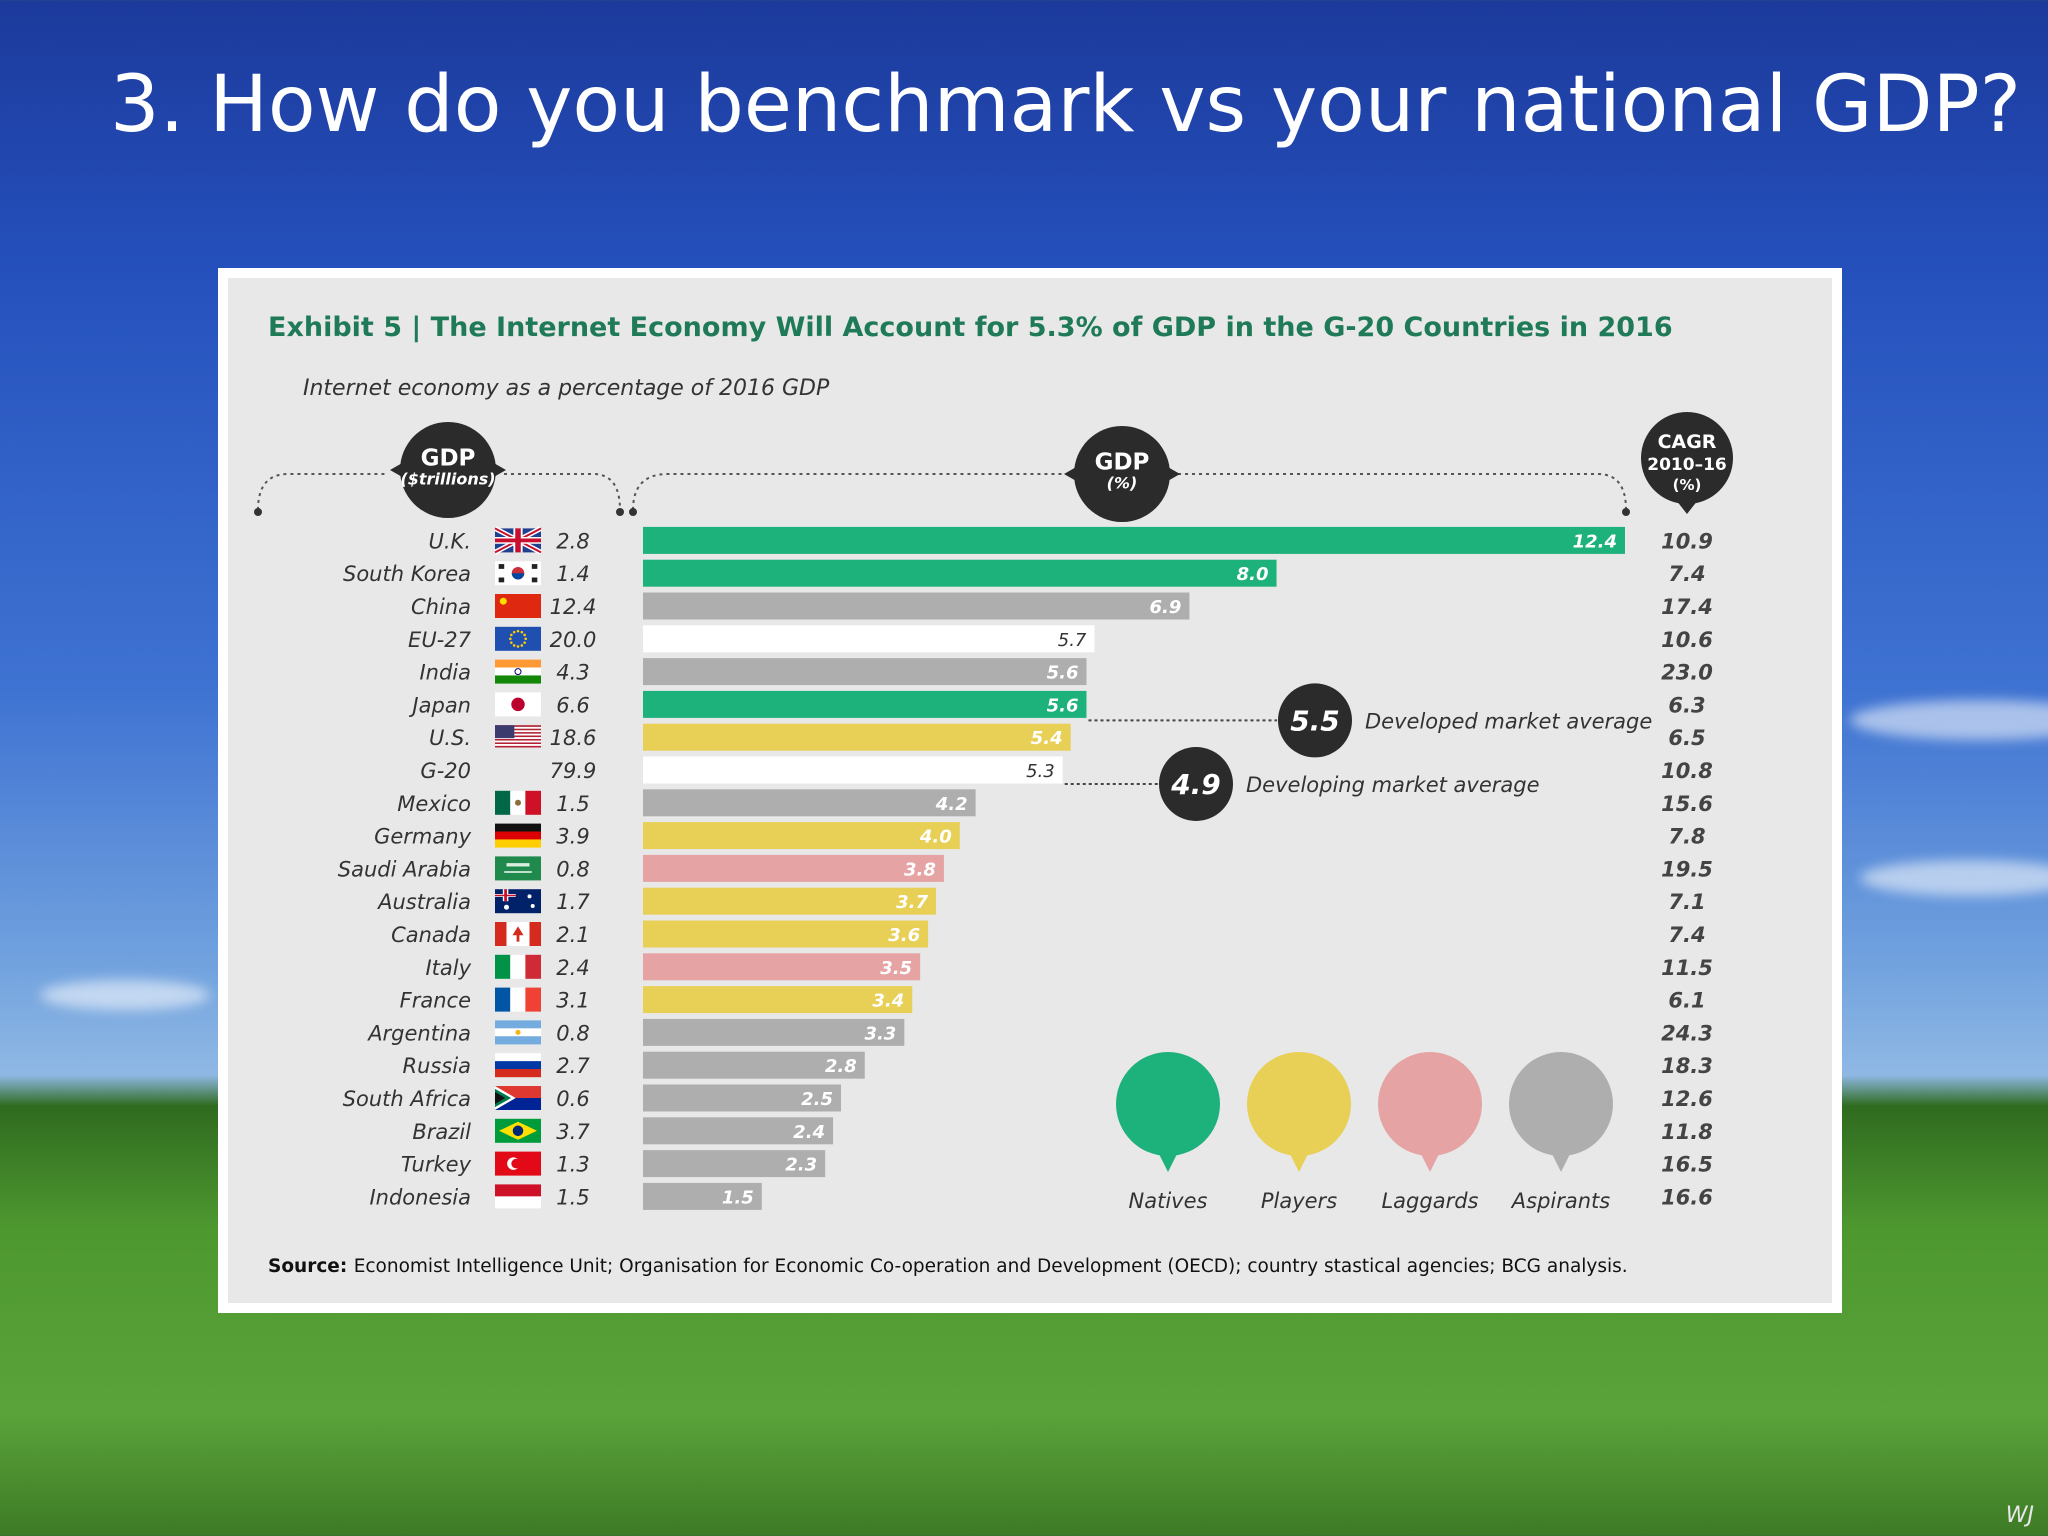 This screenshot has width=2048, height=1536. Describe the element at coordinates (1063, 673) in the screenshot. I see `bar-value-label: 5.6` at that location.